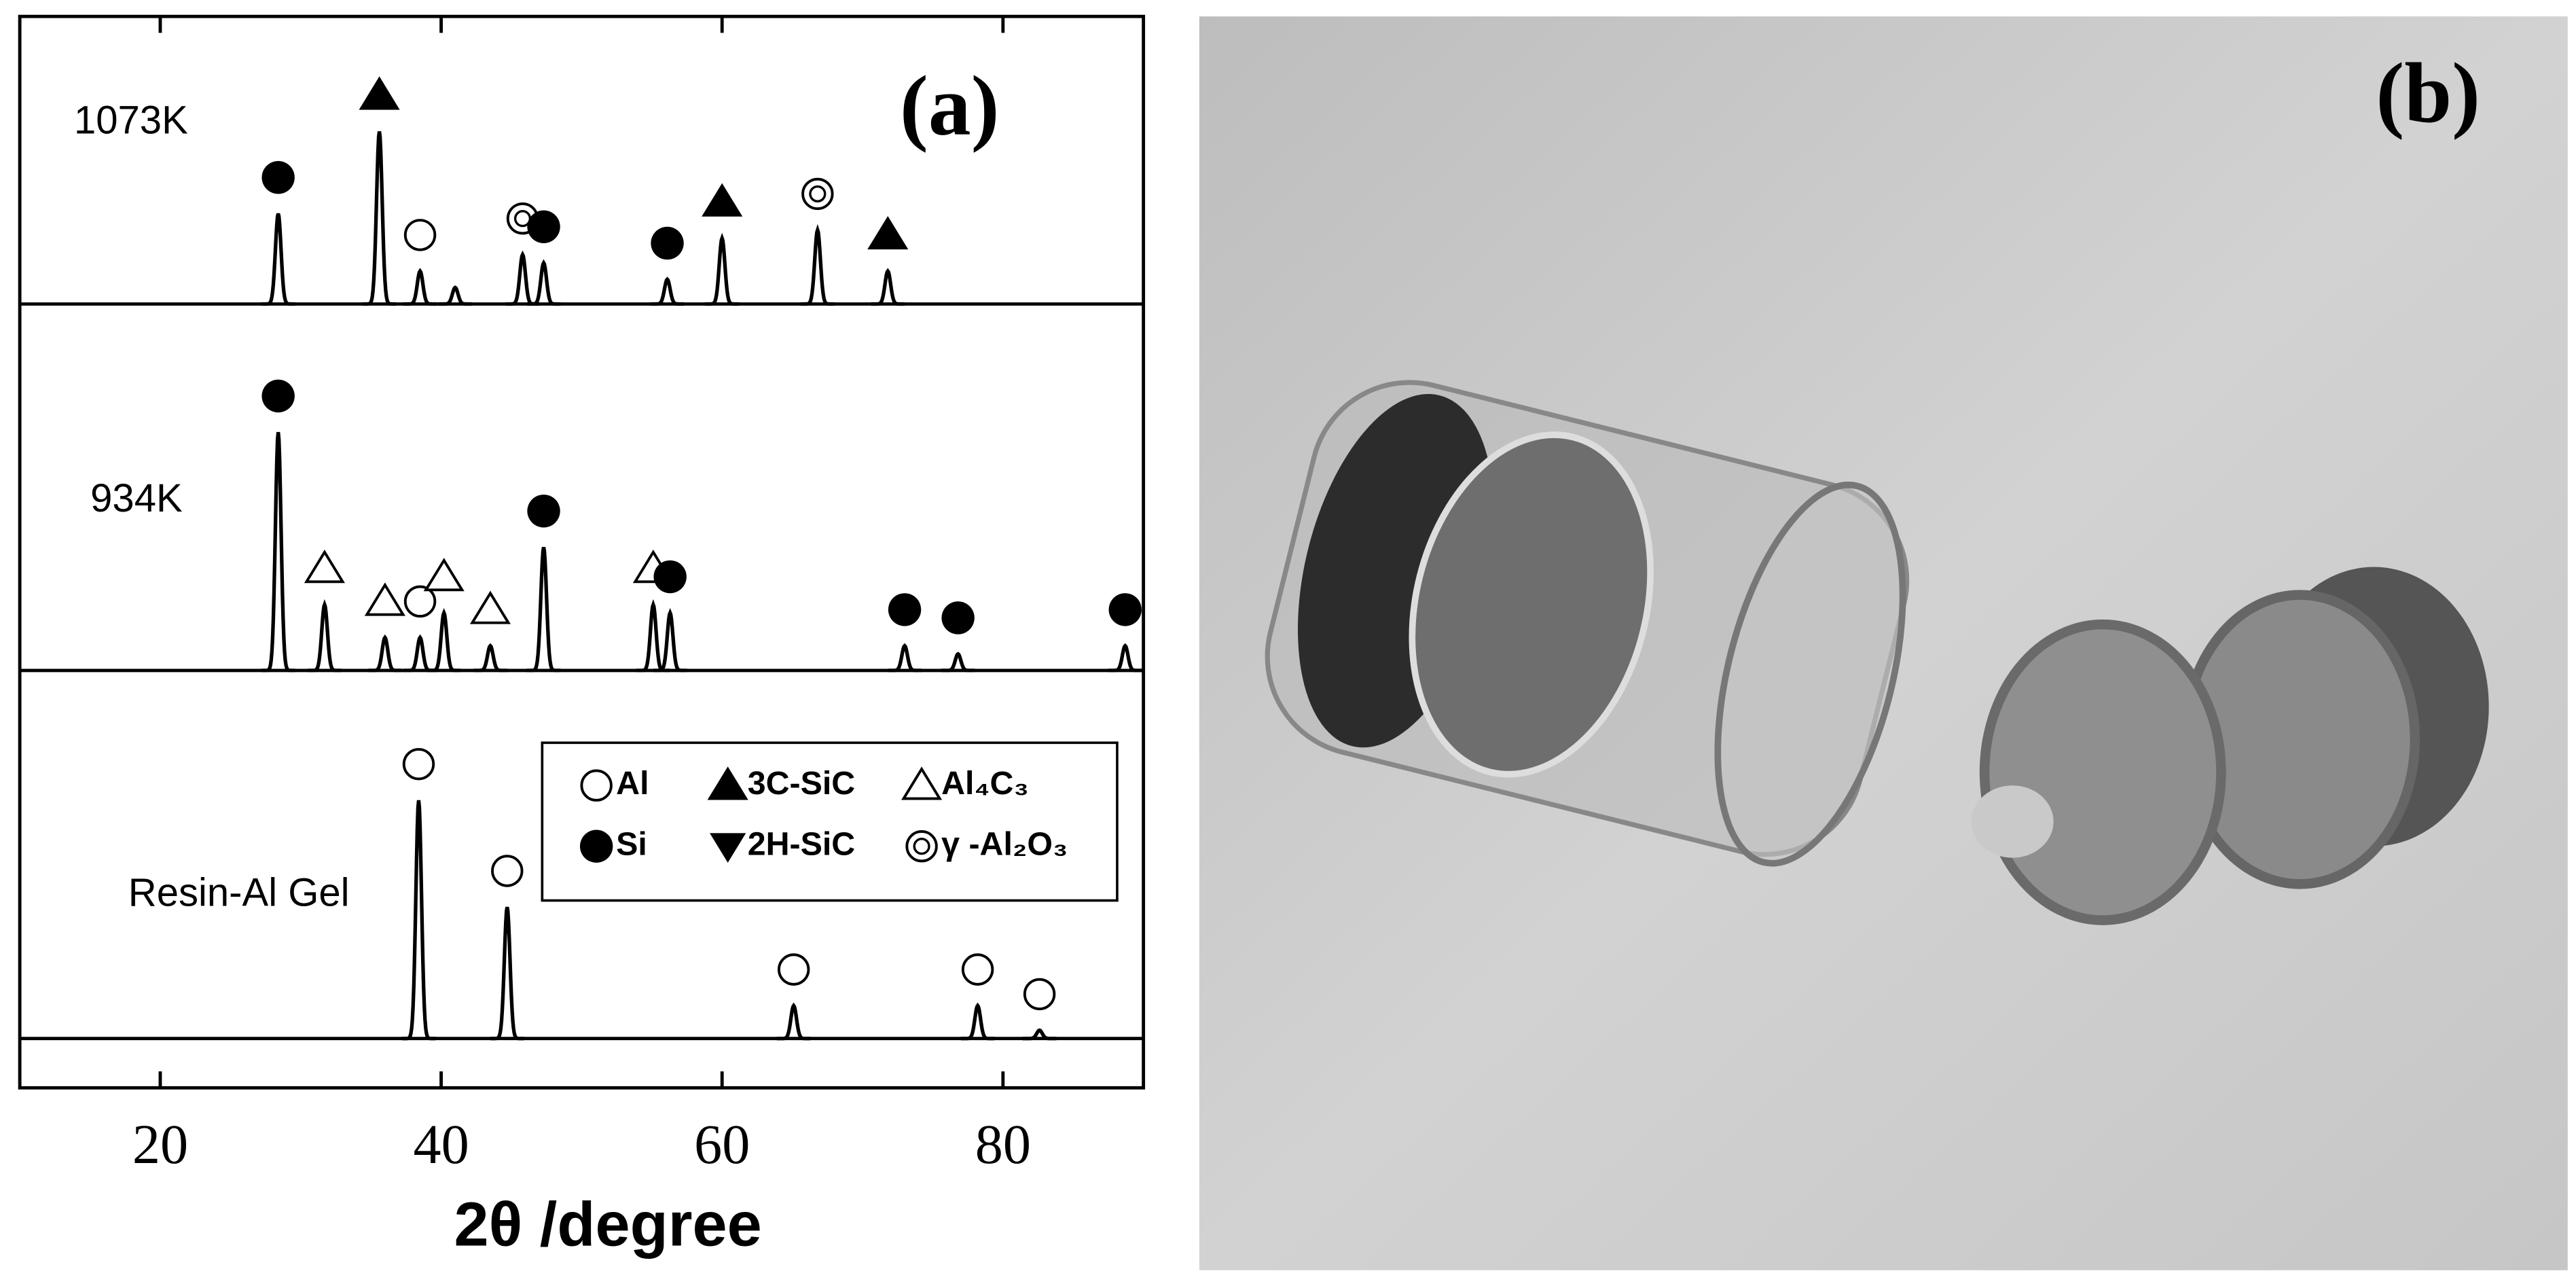 This screenshot has width=2576, height=1286. Describe the element at coordinates (802, 843) in the screenshot. I see `legend-label: 2H-SiC` at that location.